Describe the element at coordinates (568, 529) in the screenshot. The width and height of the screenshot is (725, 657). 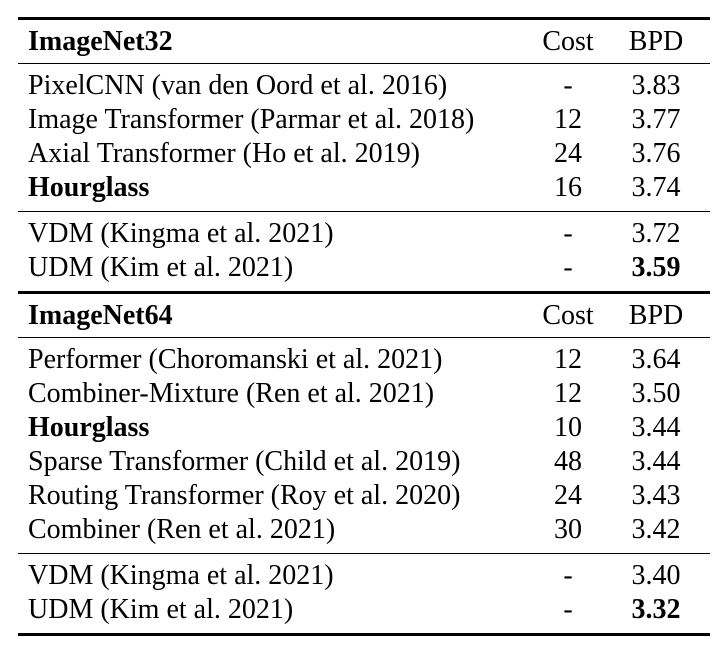
I see `cost-value-cell: 30` at that location.